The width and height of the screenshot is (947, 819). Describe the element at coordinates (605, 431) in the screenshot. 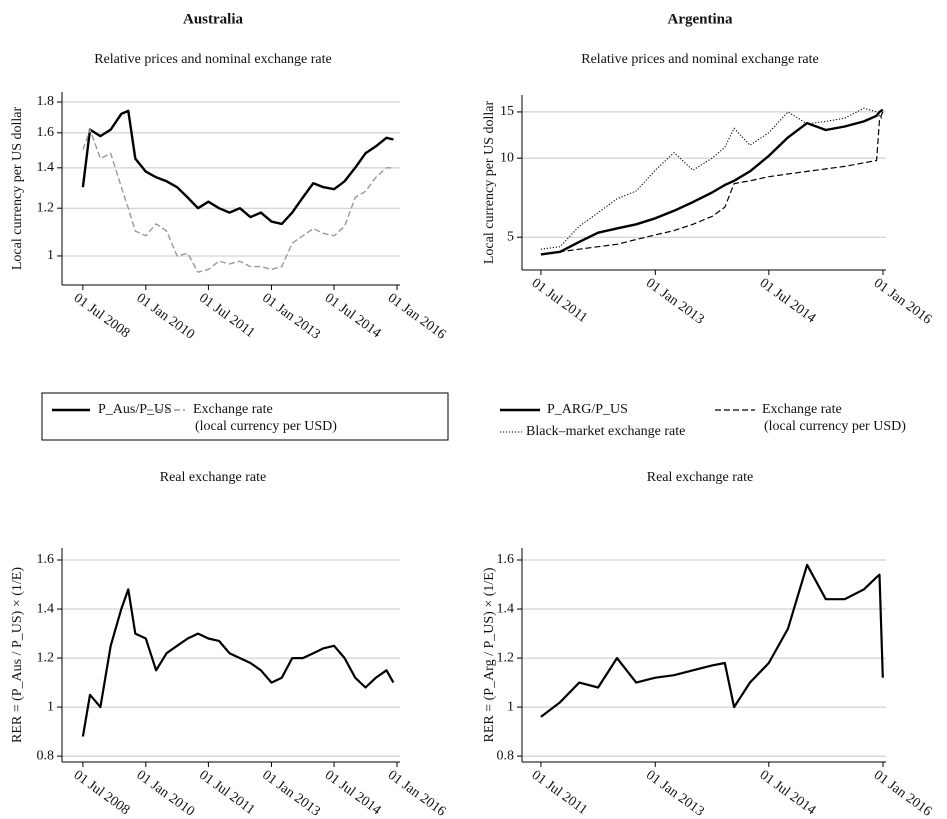

I see `legend-label: Black–market exchange rate` at that location.